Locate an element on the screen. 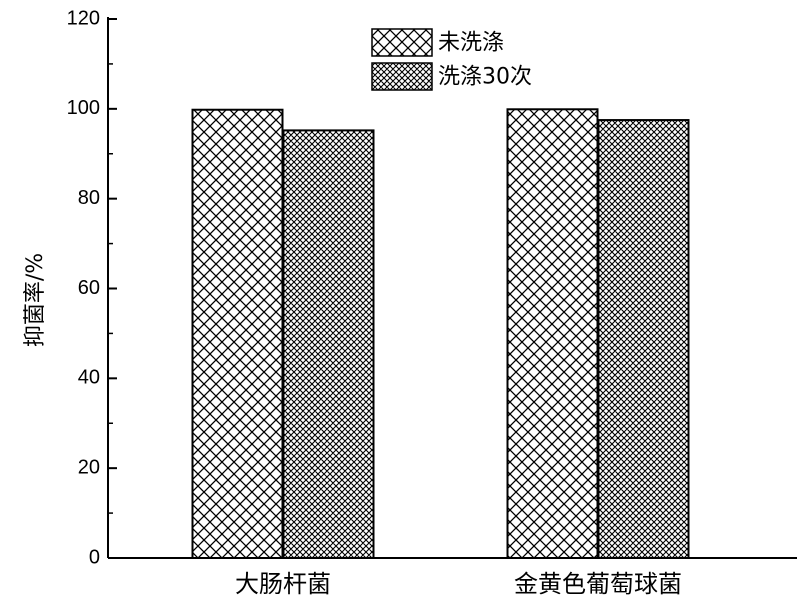 The height and width of the screenshot is (610, 800). bar-washed-30-staph is located at coordinates (643, 339).